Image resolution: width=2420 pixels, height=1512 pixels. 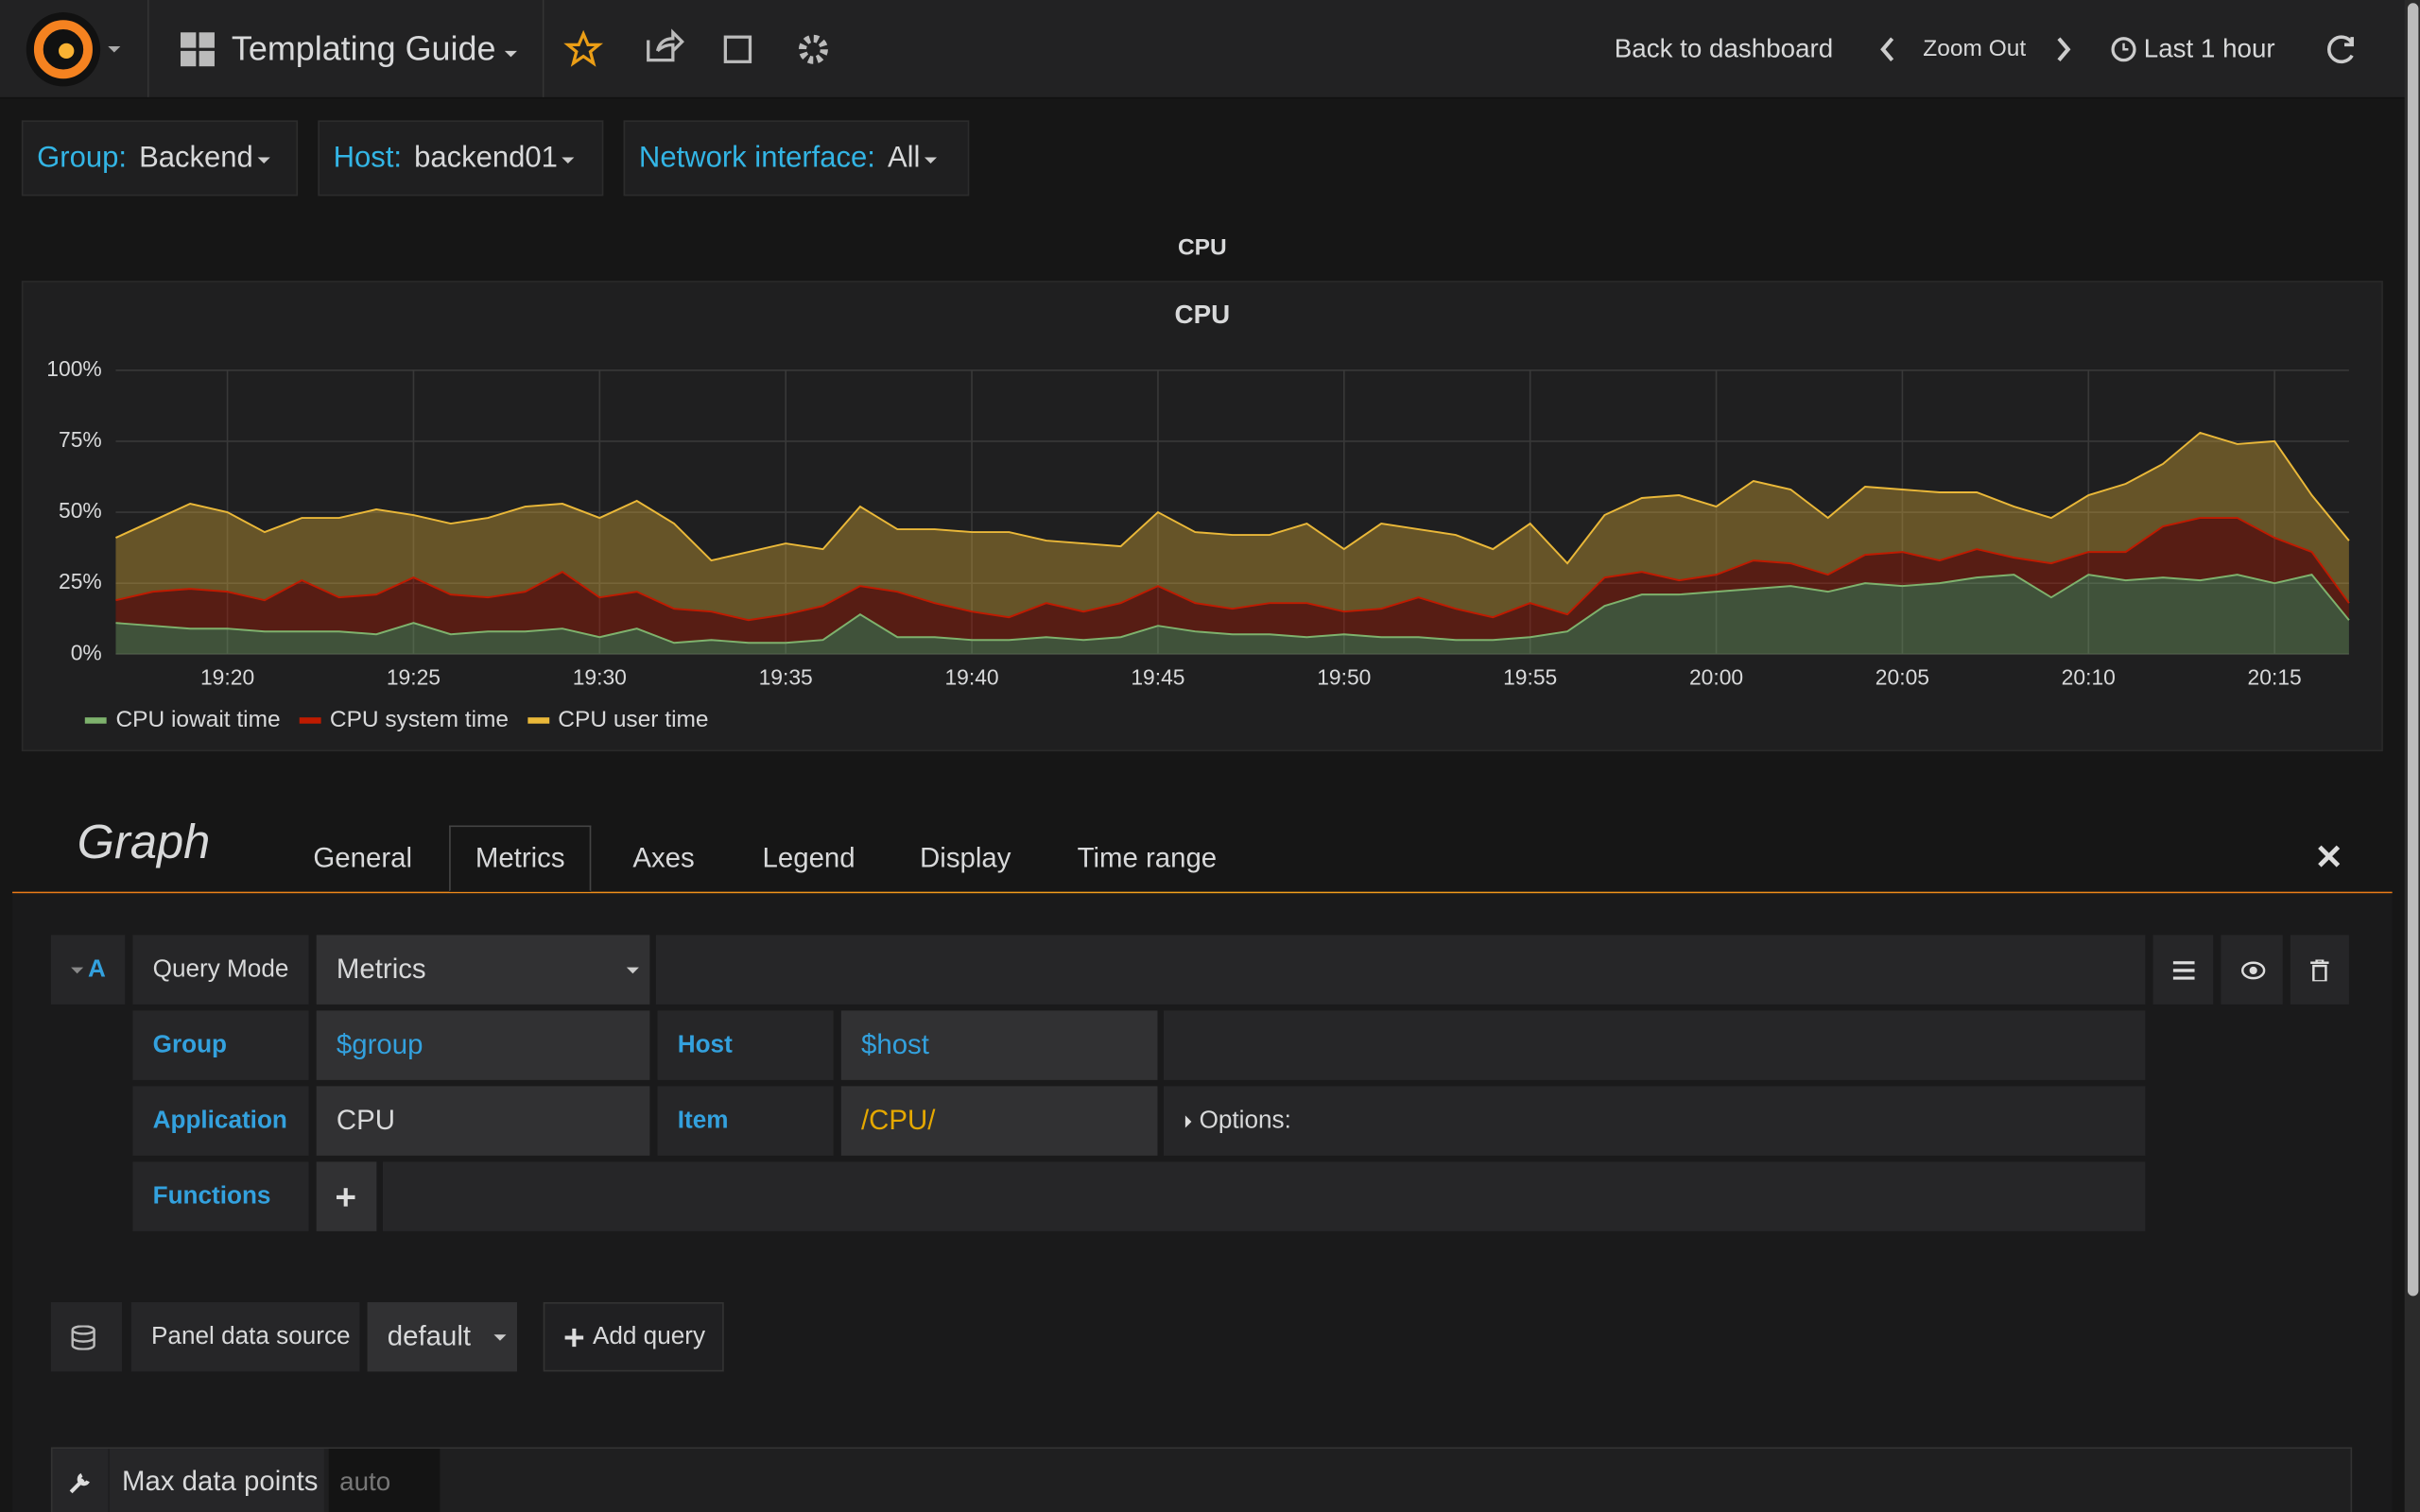 What do you see at coordinates (486, 157) in the screenshot?
I see `variable-value: backend01` at bounding box center [486, 157].